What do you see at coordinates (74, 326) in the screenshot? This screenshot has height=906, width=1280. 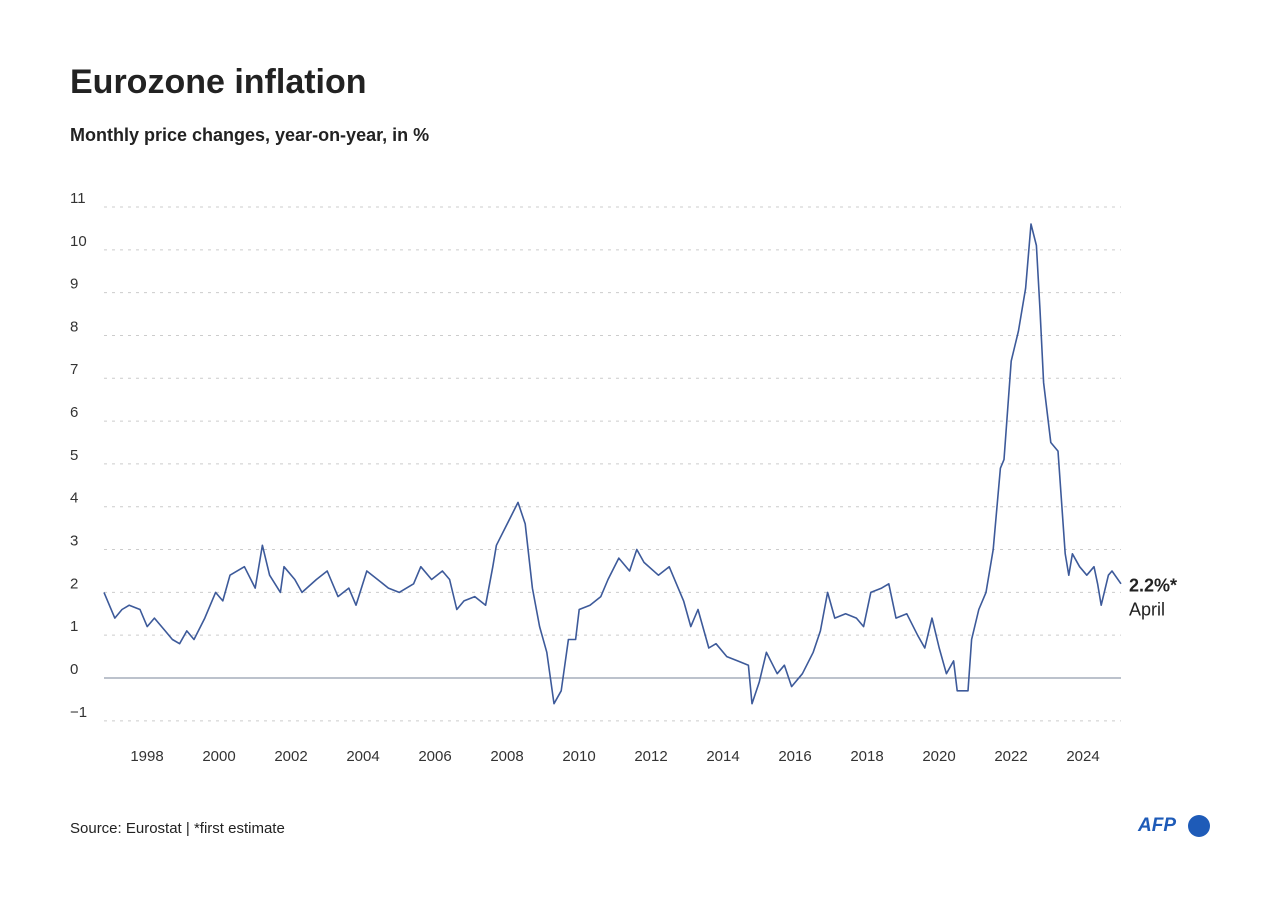 I see `y-tick-label: 8` at bounding box center [74, 326].